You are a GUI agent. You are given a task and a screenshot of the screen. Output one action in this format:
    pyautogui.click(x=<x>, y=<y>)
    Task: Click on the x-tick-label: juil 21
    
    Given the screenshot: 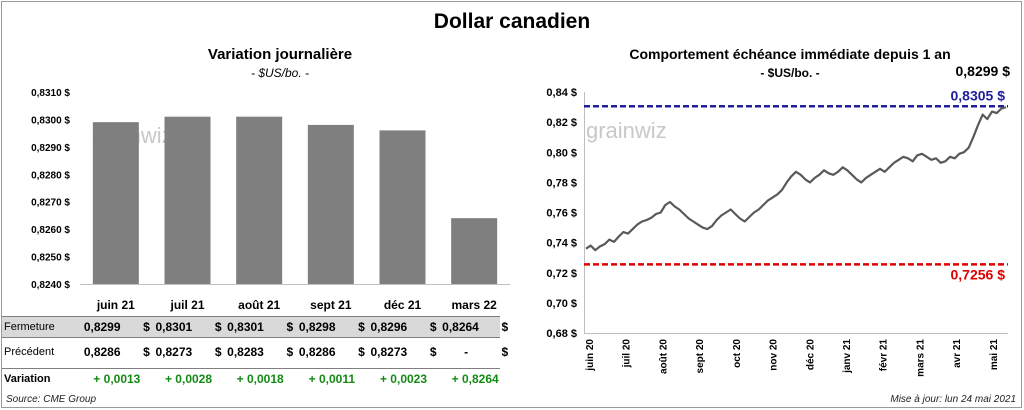 What is the action you would take?
    pyautogui.click(x=186, y=305)
    